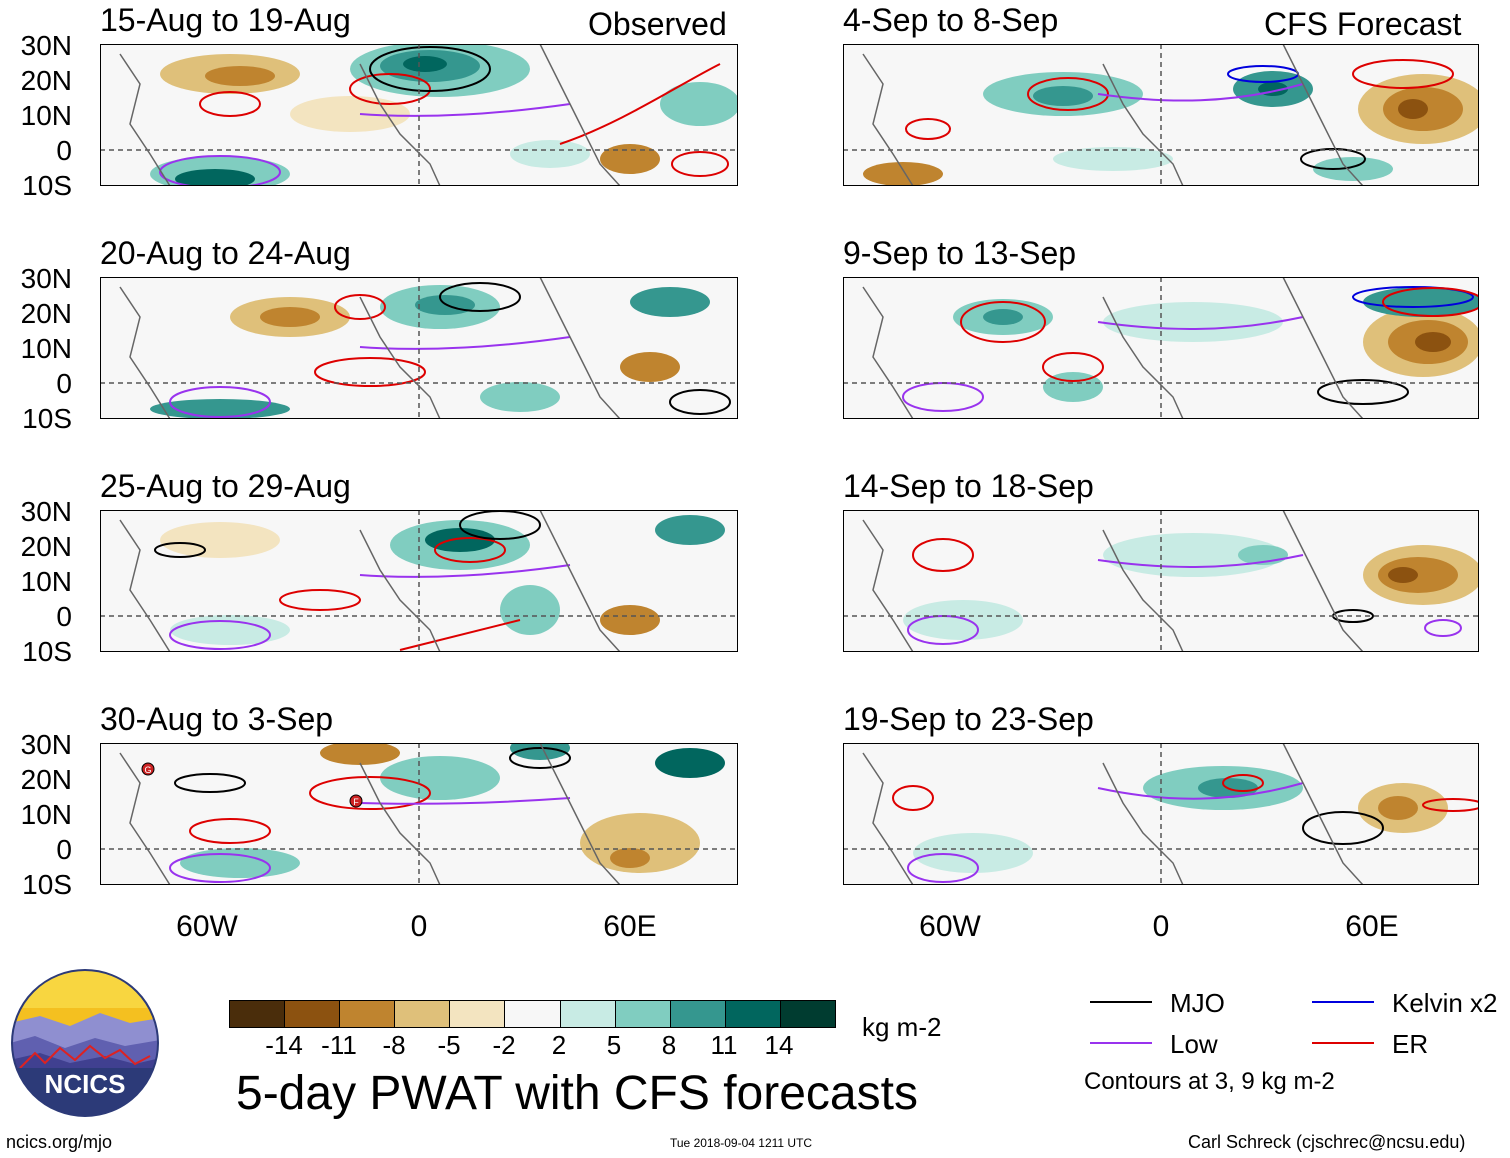 The height and width of the screenshot is (1158, 1510). What do you see at coordinates (1363, 24) in the screenshot?
I see `forecast-header: CFS Forecast` at bounding box center [1363, 24].